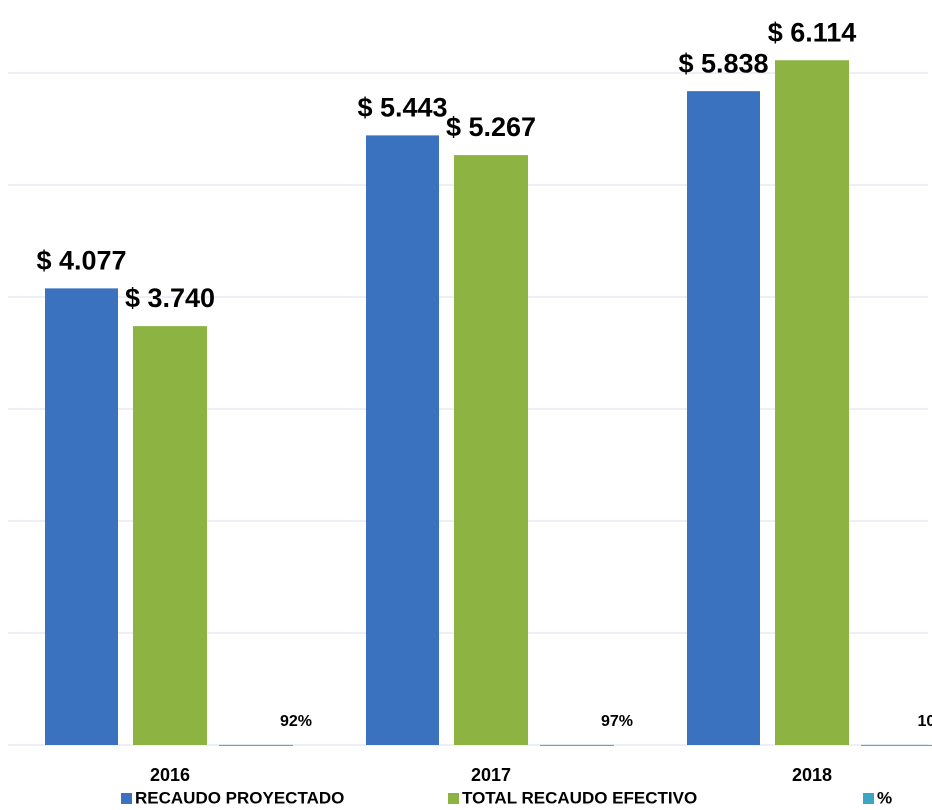 The width and height of the screenshot is (932, 810). I want to click on value-label: 97%, so click(617, 721).